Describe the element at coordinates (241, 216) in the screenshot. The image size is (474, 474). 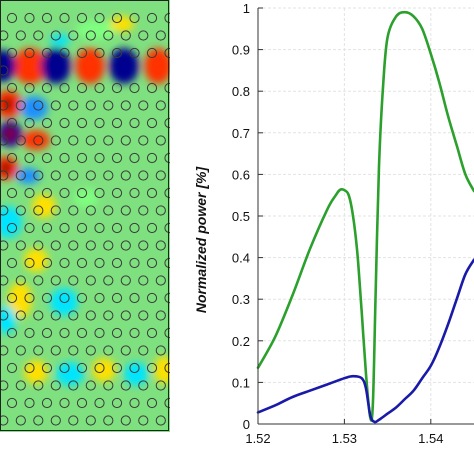
I see `y-tick-label: 0.5` at that location.